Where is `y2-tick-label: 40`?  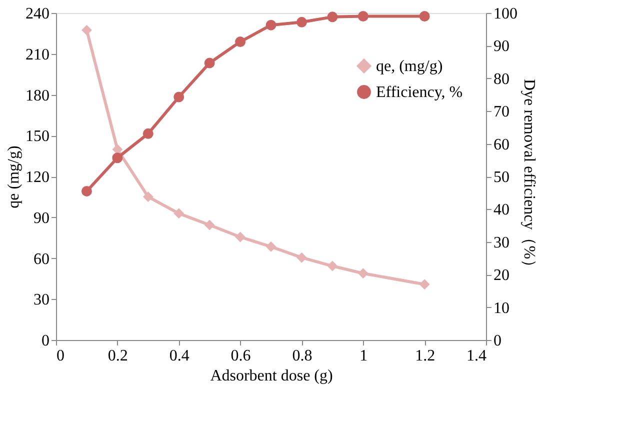
y2-tick-label: 40 is located at coordinates (502, 210).